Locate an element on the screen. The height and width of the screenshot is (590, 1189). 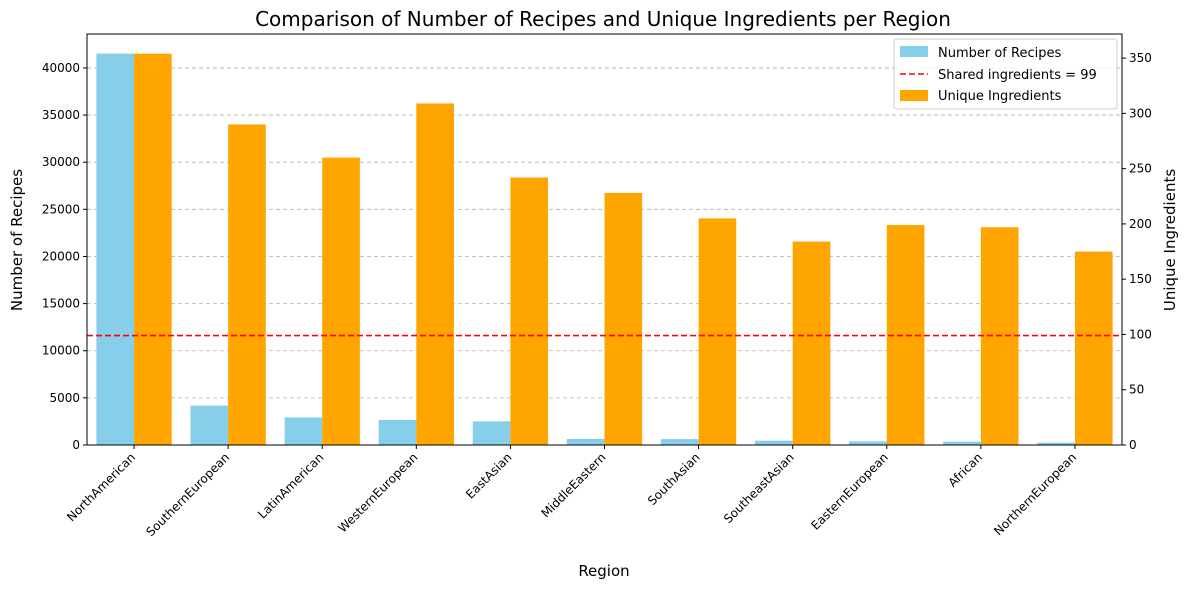
y-left-tick-label: 15000 is located at coordinates (61, 304).